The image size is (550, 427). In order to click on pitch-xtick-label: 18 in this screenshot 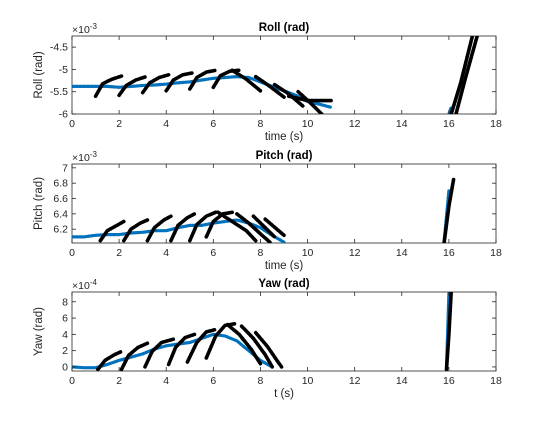, I will do `click(496, 253)`.